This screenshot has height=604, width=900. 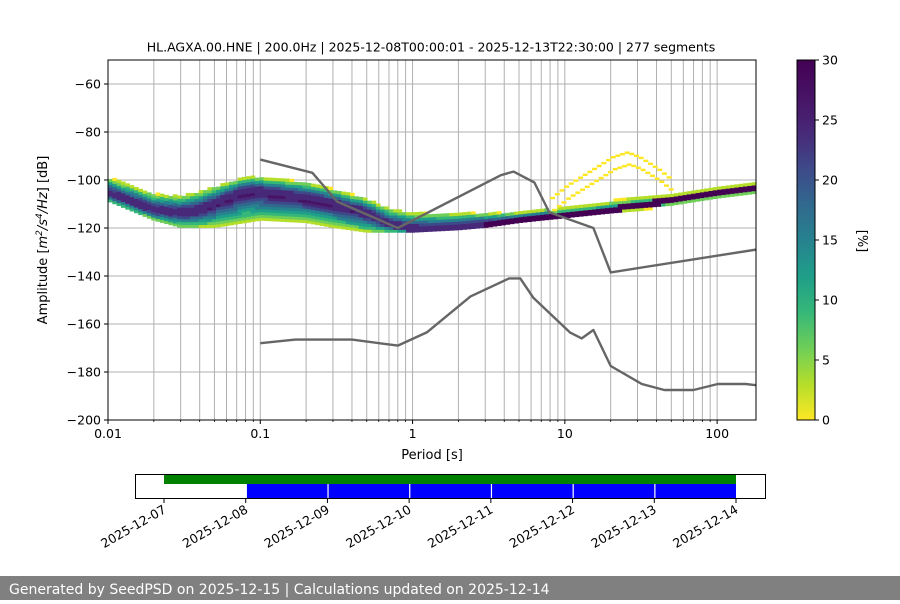 What do you see at coordinates (43, 286) in the screenshot?
I see `y-axis-label-part: Amplitude [` at bounding box center [43, 286].